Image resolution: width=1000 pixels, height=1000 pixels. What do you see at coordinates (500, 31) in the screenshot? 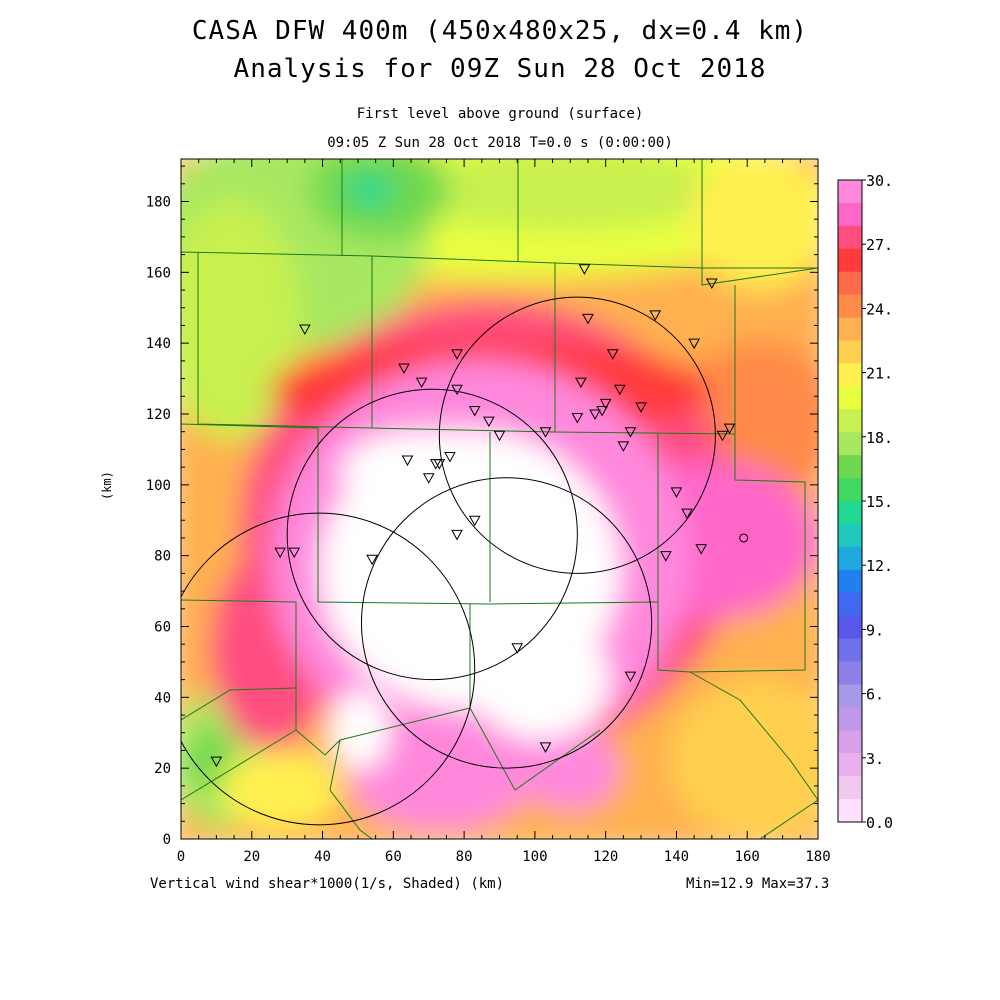
I see `title-line-1: CASA DFW 400m (450x480x25, dx=0.4 km)` at bounding box center [500, 31].